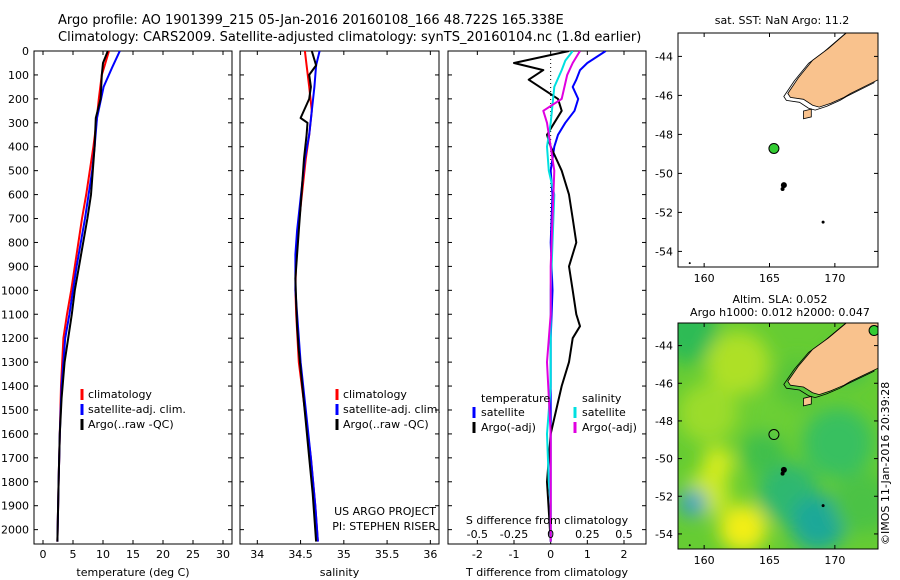 This screenshot has width=900, height=580. Describe the element at coordinates (344, 554) in the screenshot. I see `x-tick-label: 35` at that location.